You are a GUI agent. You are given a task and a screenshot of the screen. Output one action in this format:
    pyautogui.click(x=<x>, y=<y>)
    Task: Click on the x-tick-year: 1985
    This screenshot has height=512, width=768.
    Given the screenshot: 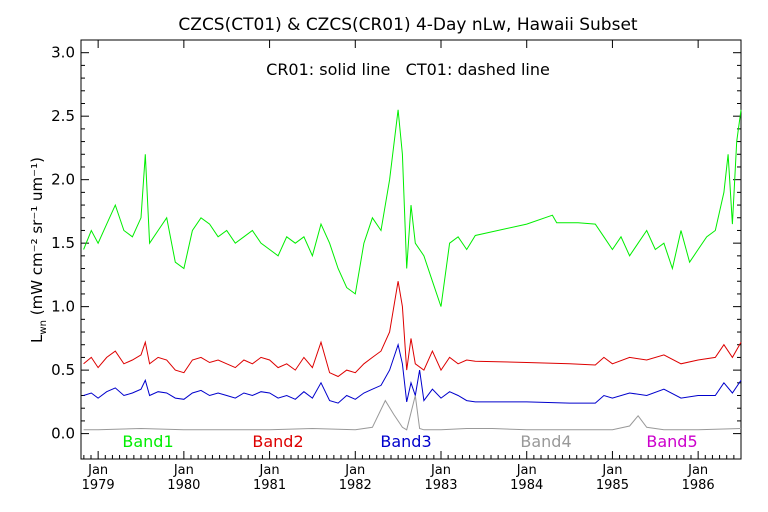 What is the action you would take?
    pyautogui.click(x=612, y=485)
    